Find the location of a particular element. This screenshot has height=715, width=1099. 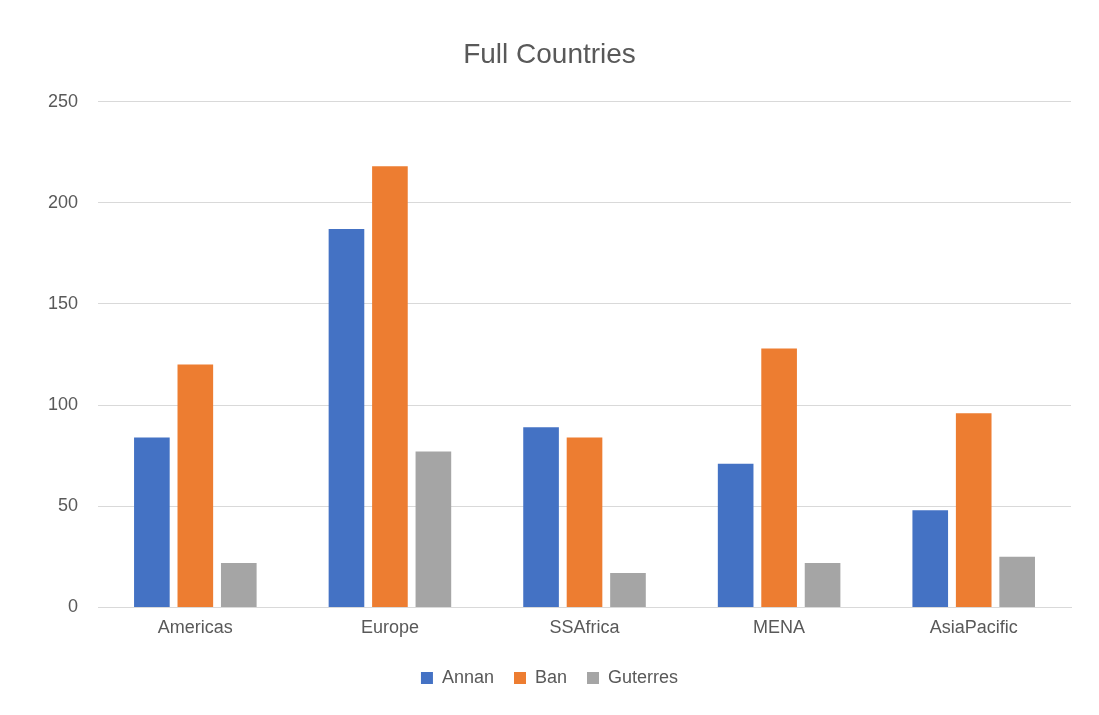

y-tick-label: 50 is located at coordinates (68, 505).